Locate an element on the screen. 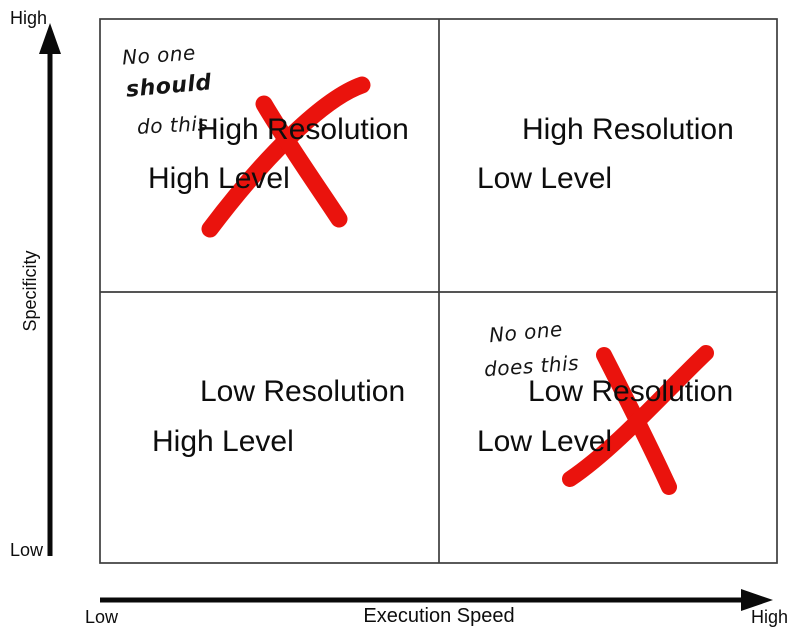 Image resolution: width=800 pixels, height=640 pixels. cross-out-bottom-right-icon is located at coordinates (638, 420).